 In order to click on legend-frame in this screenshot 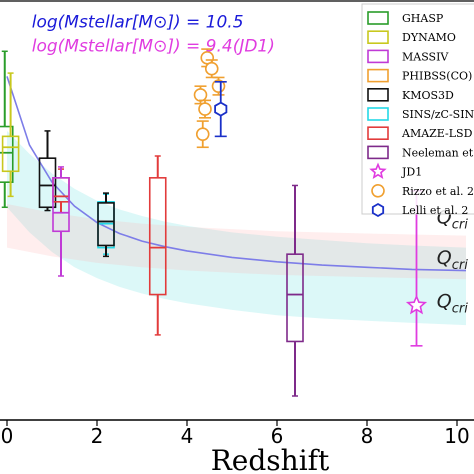, I will do `click(417, 109)`.